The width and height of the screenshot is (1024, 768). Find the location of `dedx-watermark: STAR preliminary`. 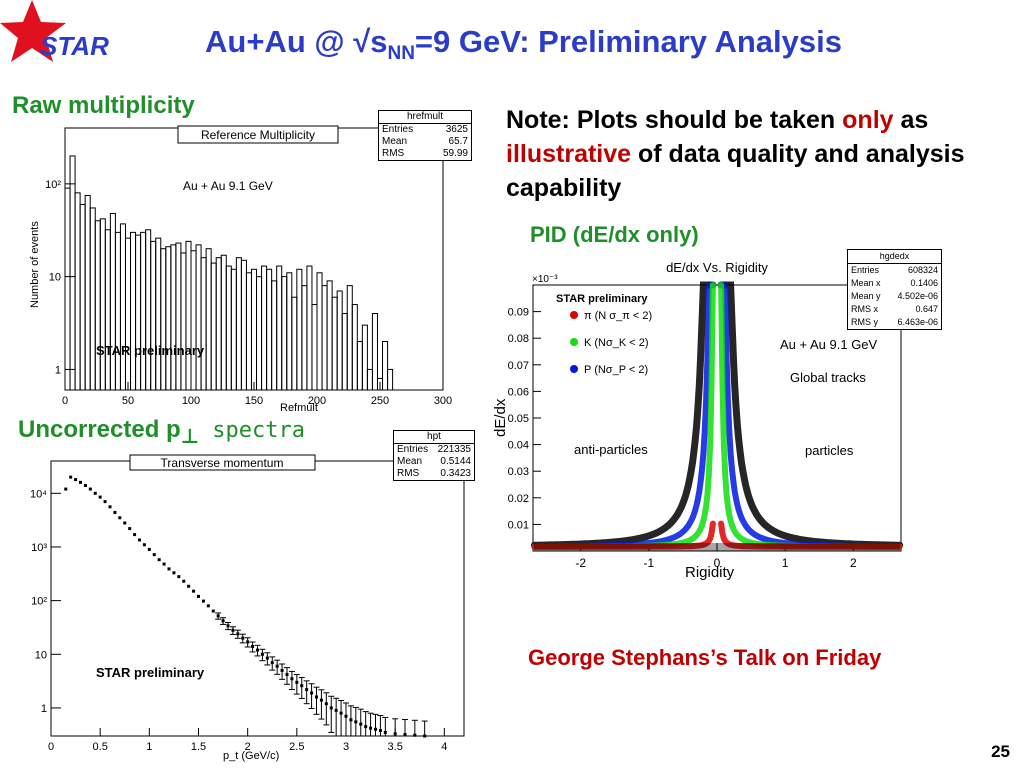

dedx-watermark: STAR preliminary is located at coordinates (602, 299).